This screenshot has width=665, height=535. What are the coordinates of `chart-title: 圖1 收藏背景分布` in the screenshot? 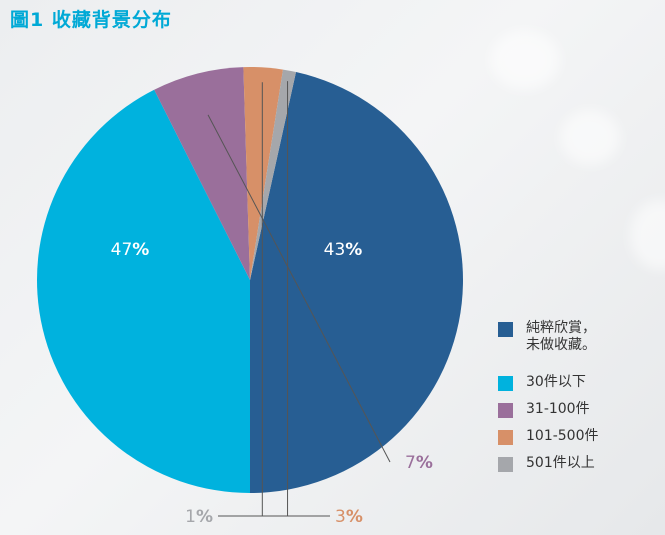 It's located at (91, 20).